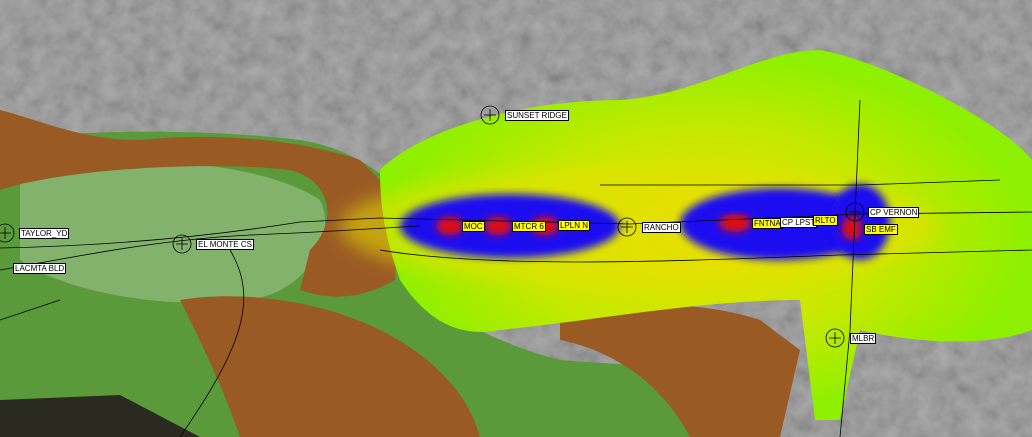 The image size is (1032, 437). What do you see at coordinates (173, 232) in the screenshot?
I see `pale-valley` at bounding box center [173, 232].